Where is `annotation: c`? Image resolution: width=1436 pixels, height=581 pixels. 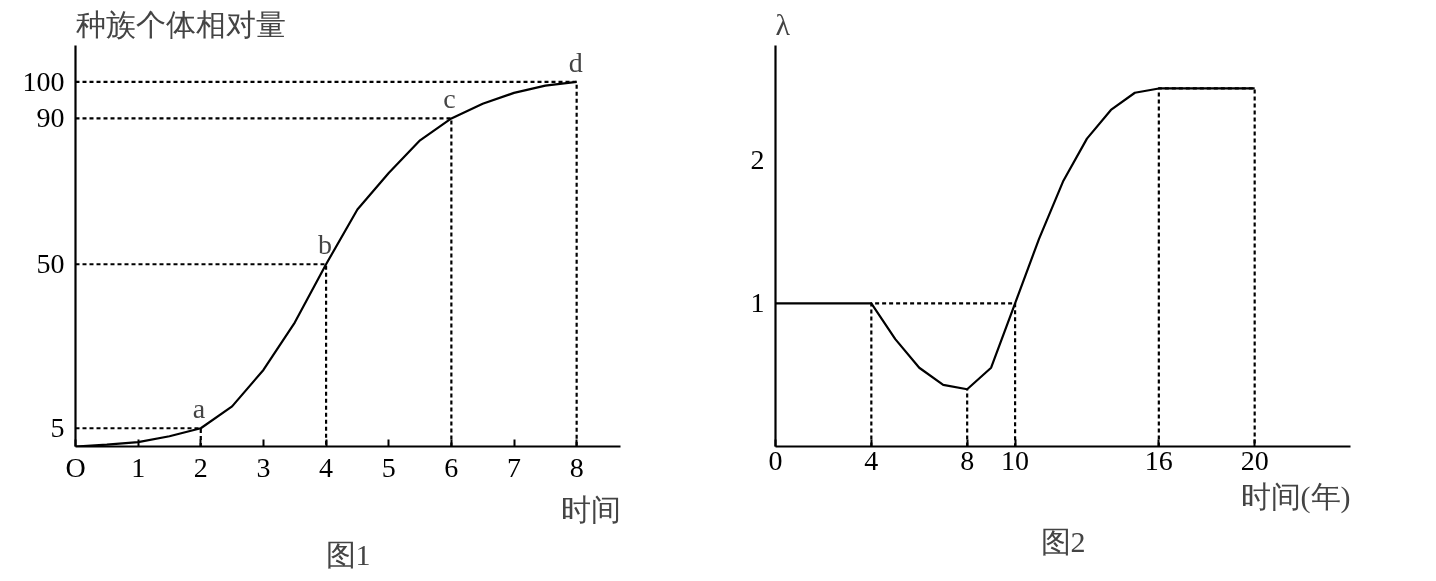 annotation: c is located at coordinates (449, 99).